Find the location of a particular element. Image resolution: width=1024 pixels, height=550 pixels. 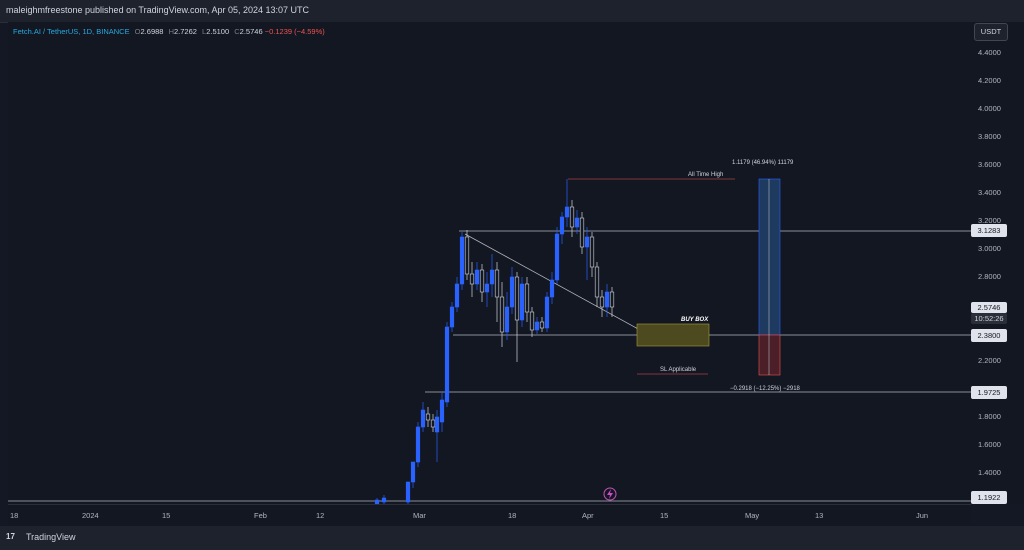

time-tick: 12 is located at coordinates (320, 515).